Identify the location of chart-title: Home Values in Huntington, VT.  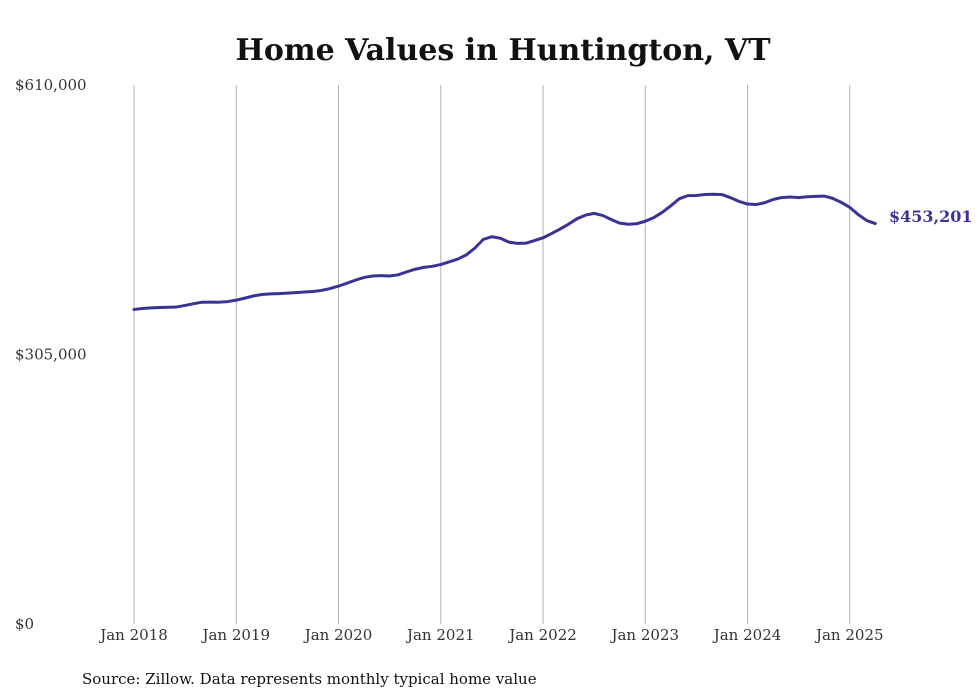
(503, 50).